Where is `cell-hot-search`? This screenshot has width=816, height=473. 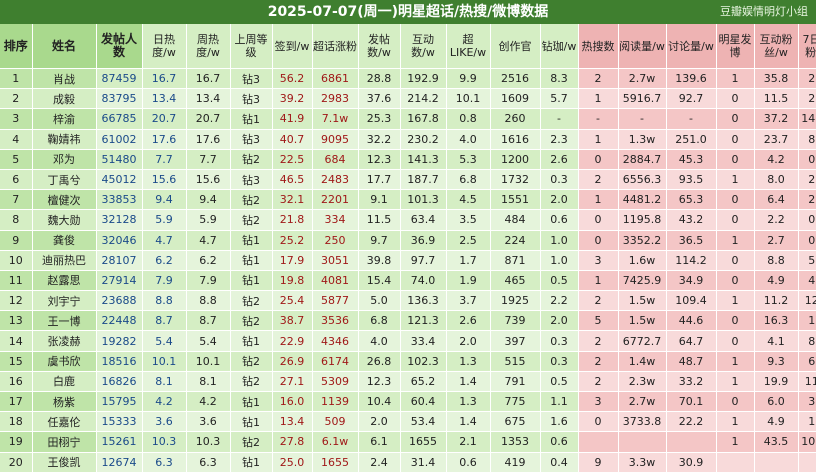
cell-hot-search is located at coordinates (598, 442).